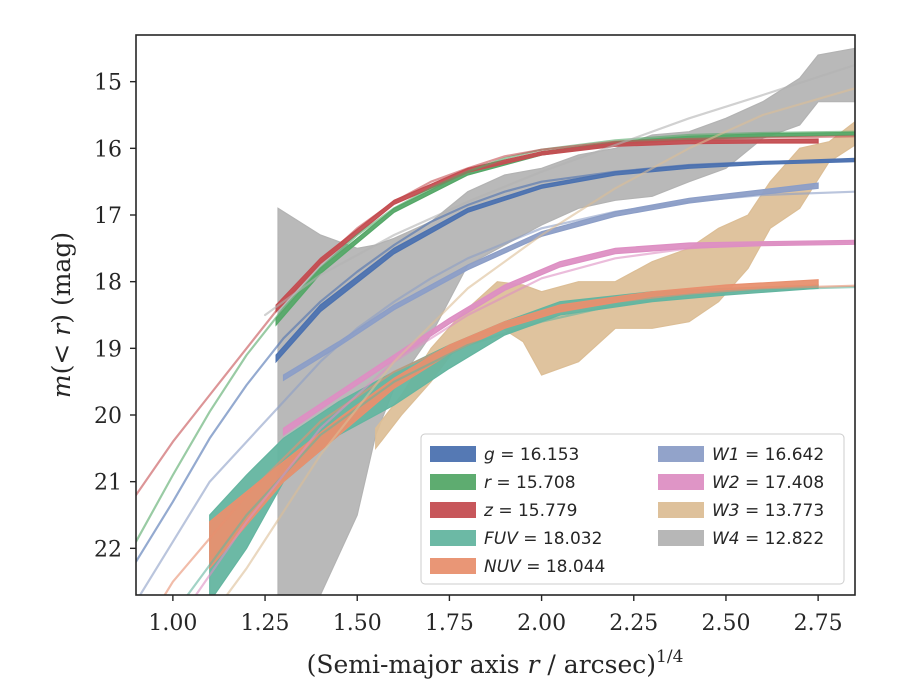 The height and width of the screenshot is (700, 900). Describe the element at coordinates (453, 454) in the screenshot. I see `legend-swatch-g` at that location.